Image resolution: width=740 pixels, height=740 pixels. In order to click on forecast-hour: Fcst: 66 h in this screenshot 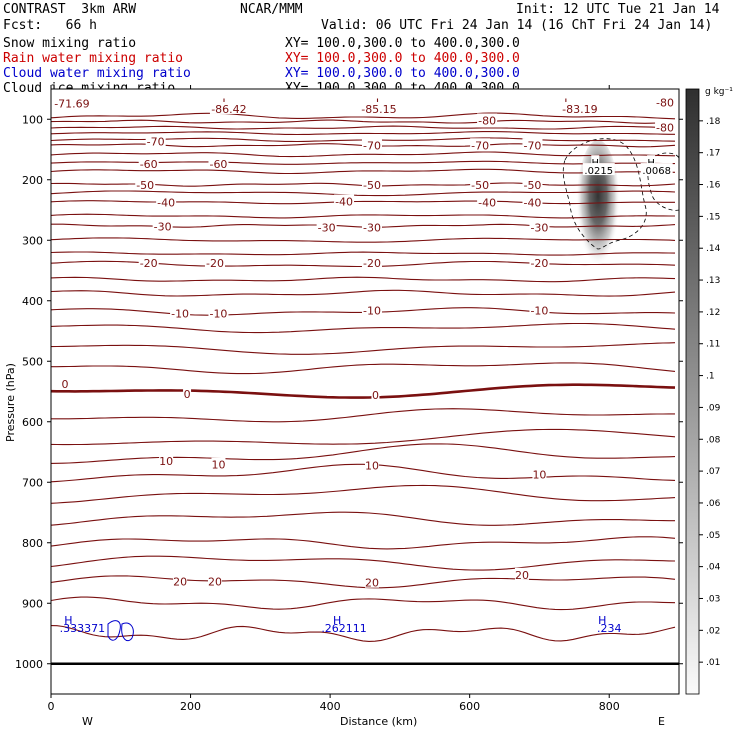, I will do `click(50, 25)`.